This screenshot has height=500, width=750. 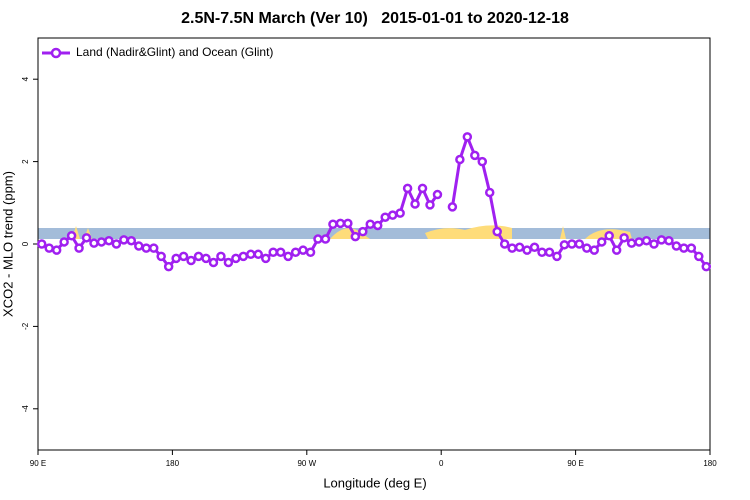 What do you see at coordinates (441, 463) in the screenshot?
I see `x-tick-label: 0` at bounding box center [441, 463].